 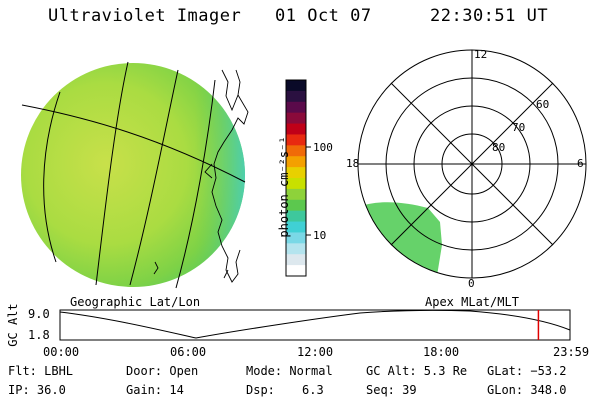 What do you see at coordinates (481, 54) in the screenshot?
I see `mlt-label-12: 12` at bounding box center [481, 54].